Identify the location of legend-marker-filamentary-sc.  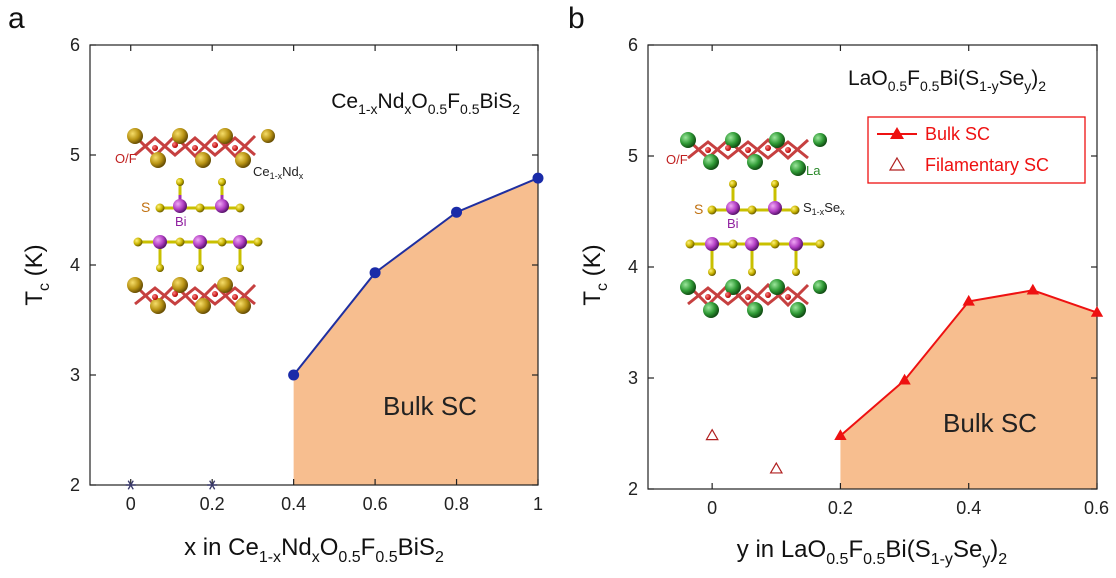
(897, 163).